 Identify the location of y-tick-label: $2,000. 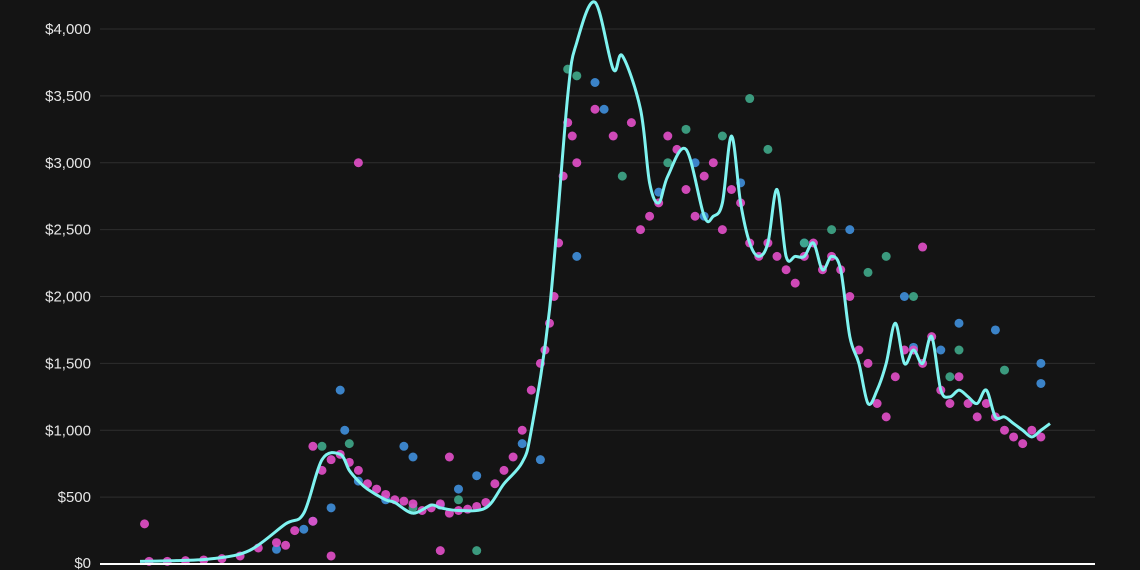
(68, 297).